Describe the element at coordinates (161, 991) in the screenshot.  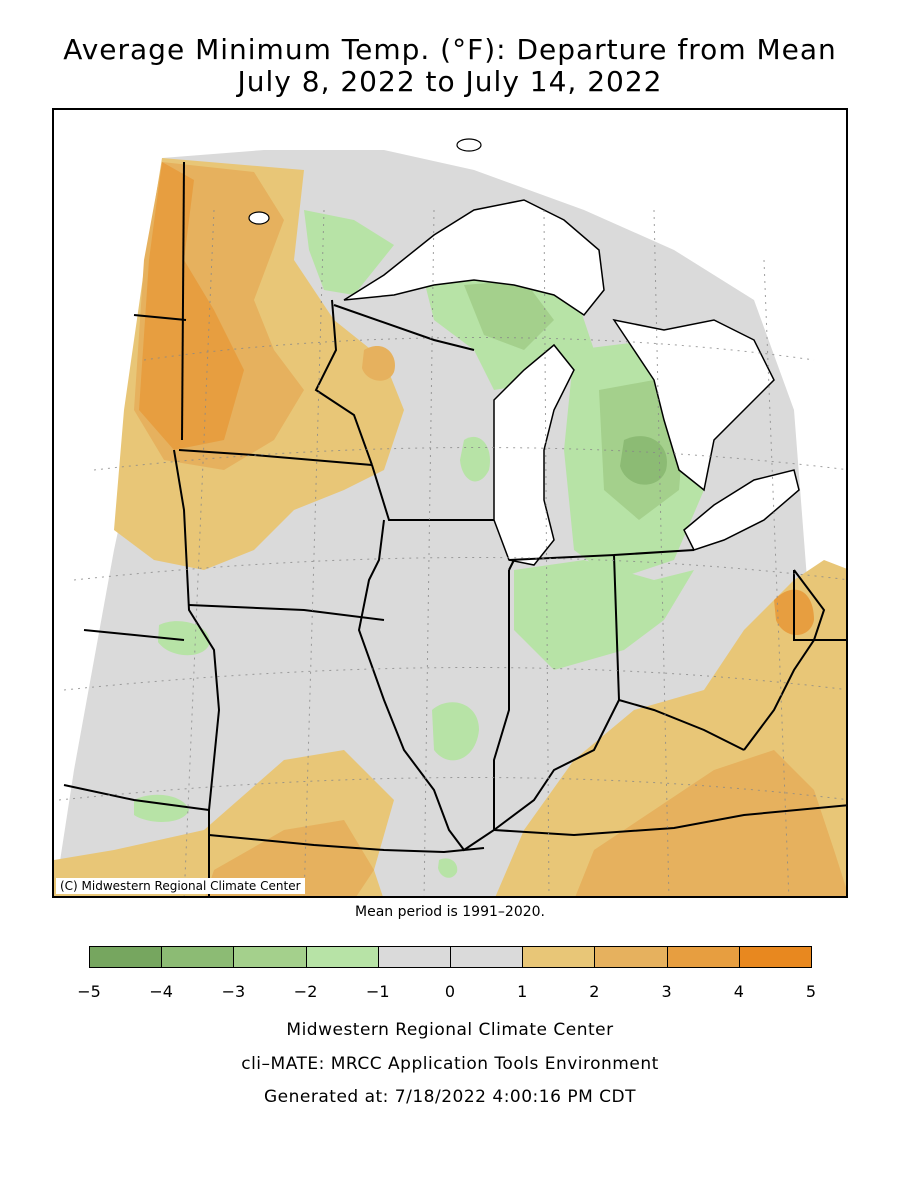
I see `legend-tick-label: −4` at that location.